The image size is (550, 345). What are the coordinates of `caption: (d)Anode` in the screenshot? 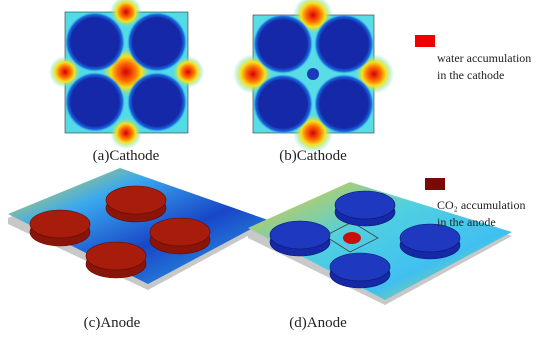 It's located at (318, 323).